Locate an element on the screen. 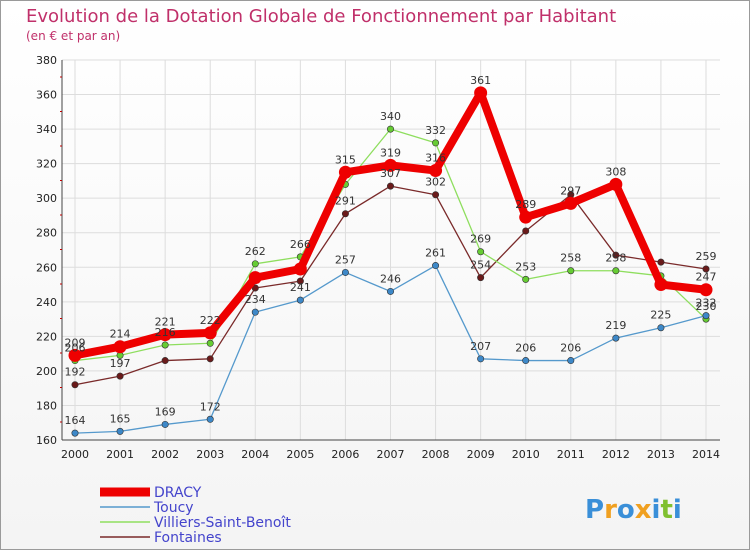 The width and height of the screenshot is (750, 550). data-label: 257 is located at coordinates (345, 259).